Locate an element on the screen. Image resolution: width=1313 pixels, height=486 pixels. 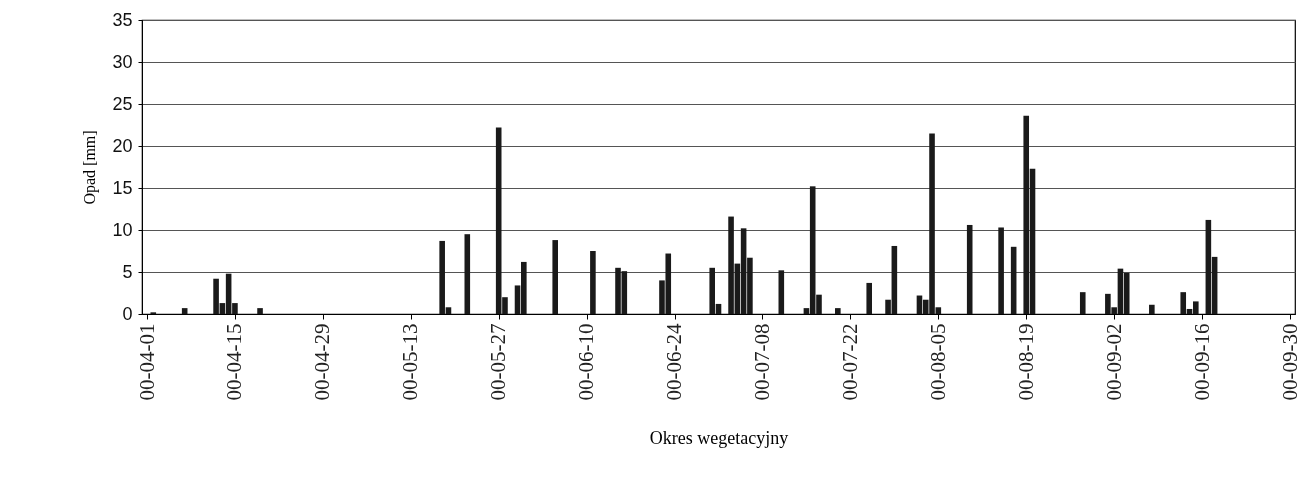
x-tick-label: 00-04-29 is located at coordinates (322, 362).